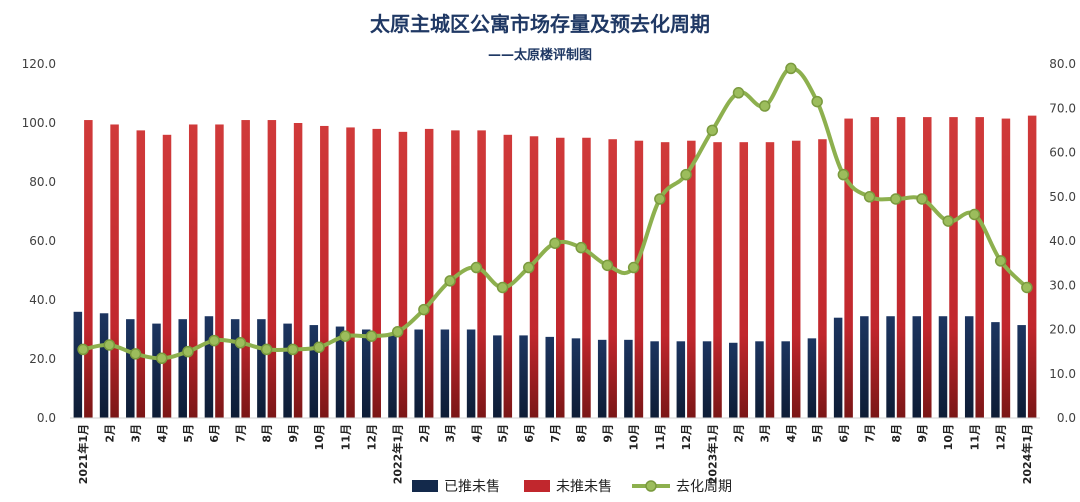  Describe the element at coordinates (1066, 418) in the screenshot. I see `right-y-tick: 0.0` at that location.